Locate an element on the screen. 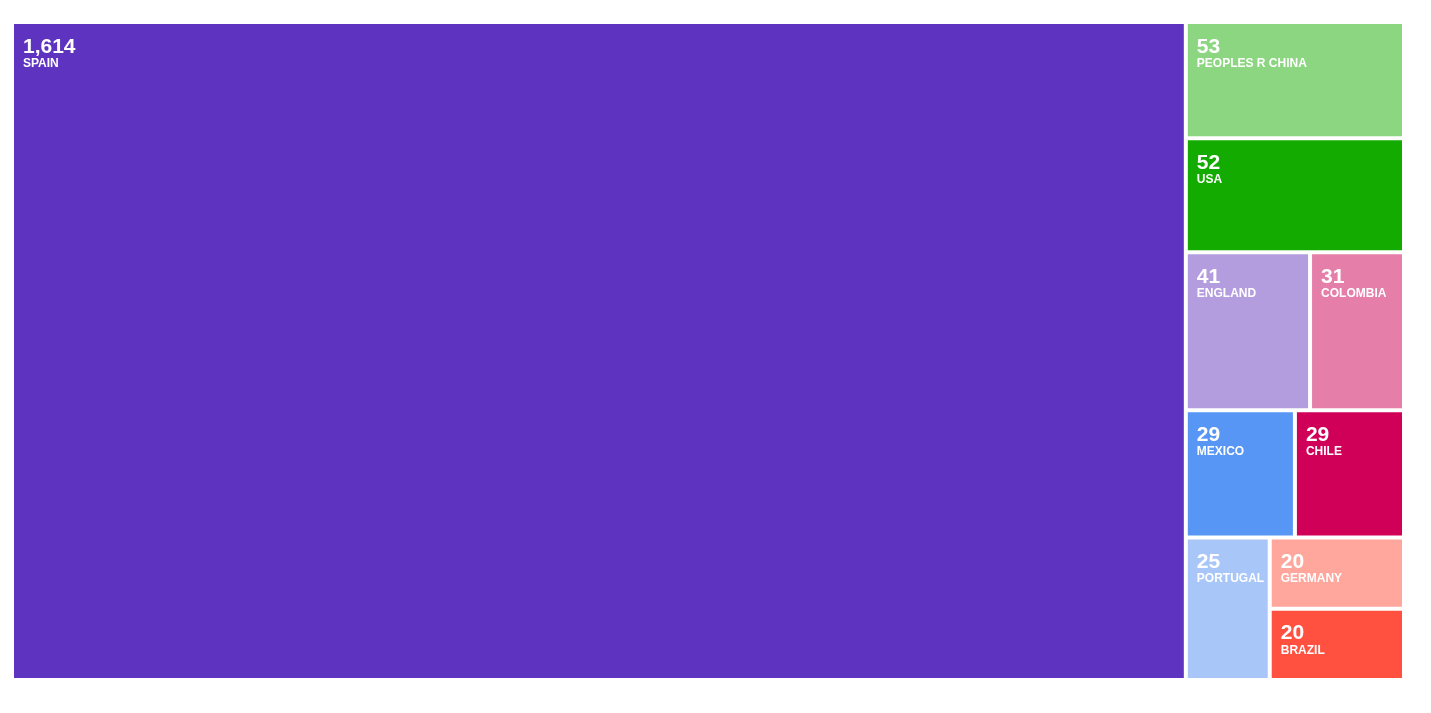 Image resolution: width=1431 pixels, height=713 pixels. category-label: SPAIN is located at coordinates (41, 63).